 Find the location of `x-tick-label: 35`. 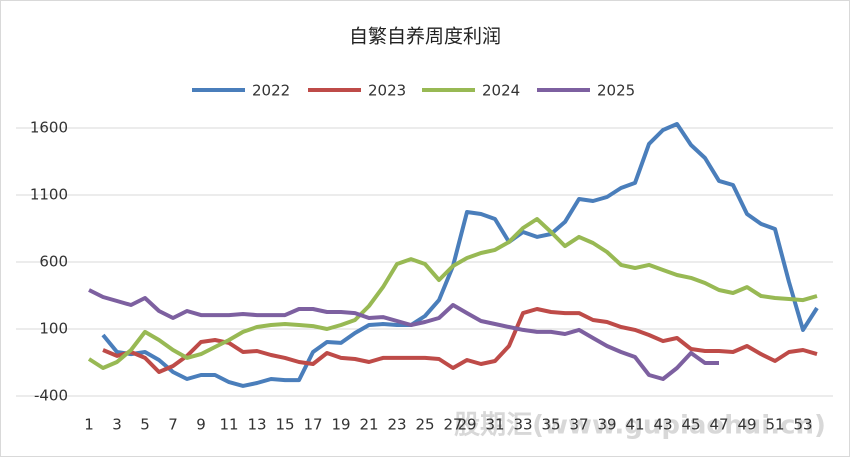

x-tick-label: 35 is located at coordinates (550, 425).